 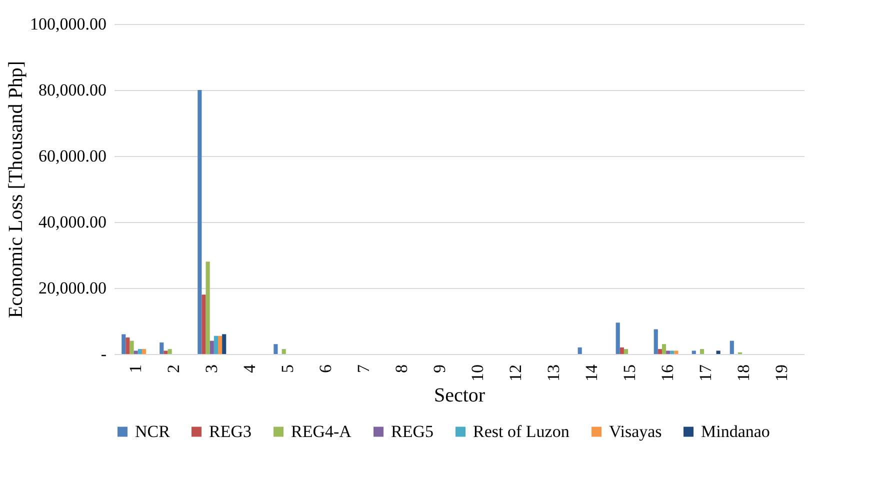 I want to click on x-tick-label: 12, so click(x=516, y=373).